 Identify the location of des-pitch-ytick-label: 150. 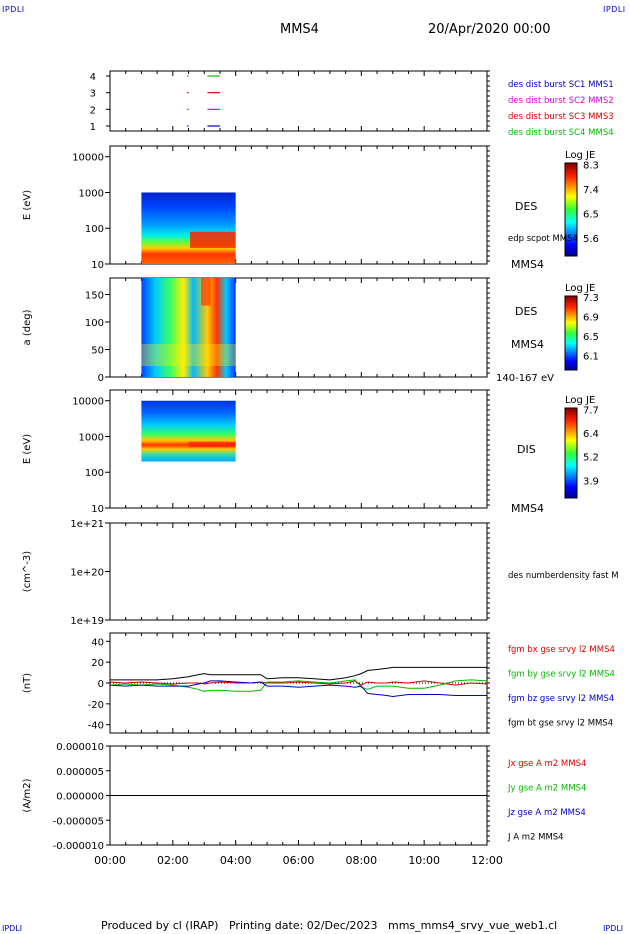
(94, 296).